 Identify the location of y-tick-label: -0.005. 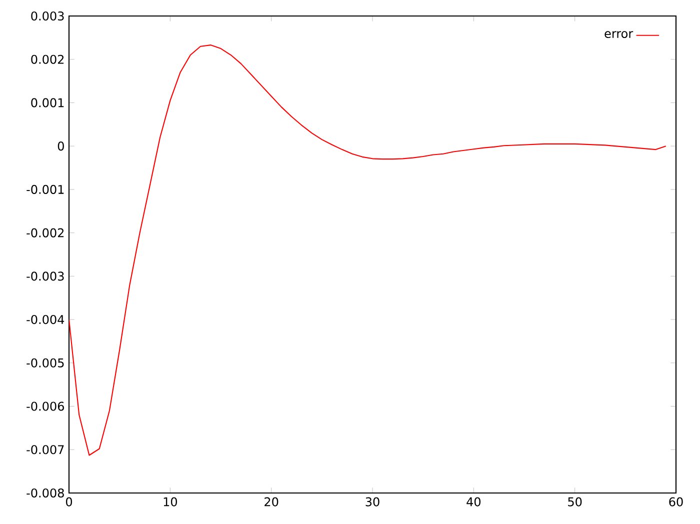
(45, 363).